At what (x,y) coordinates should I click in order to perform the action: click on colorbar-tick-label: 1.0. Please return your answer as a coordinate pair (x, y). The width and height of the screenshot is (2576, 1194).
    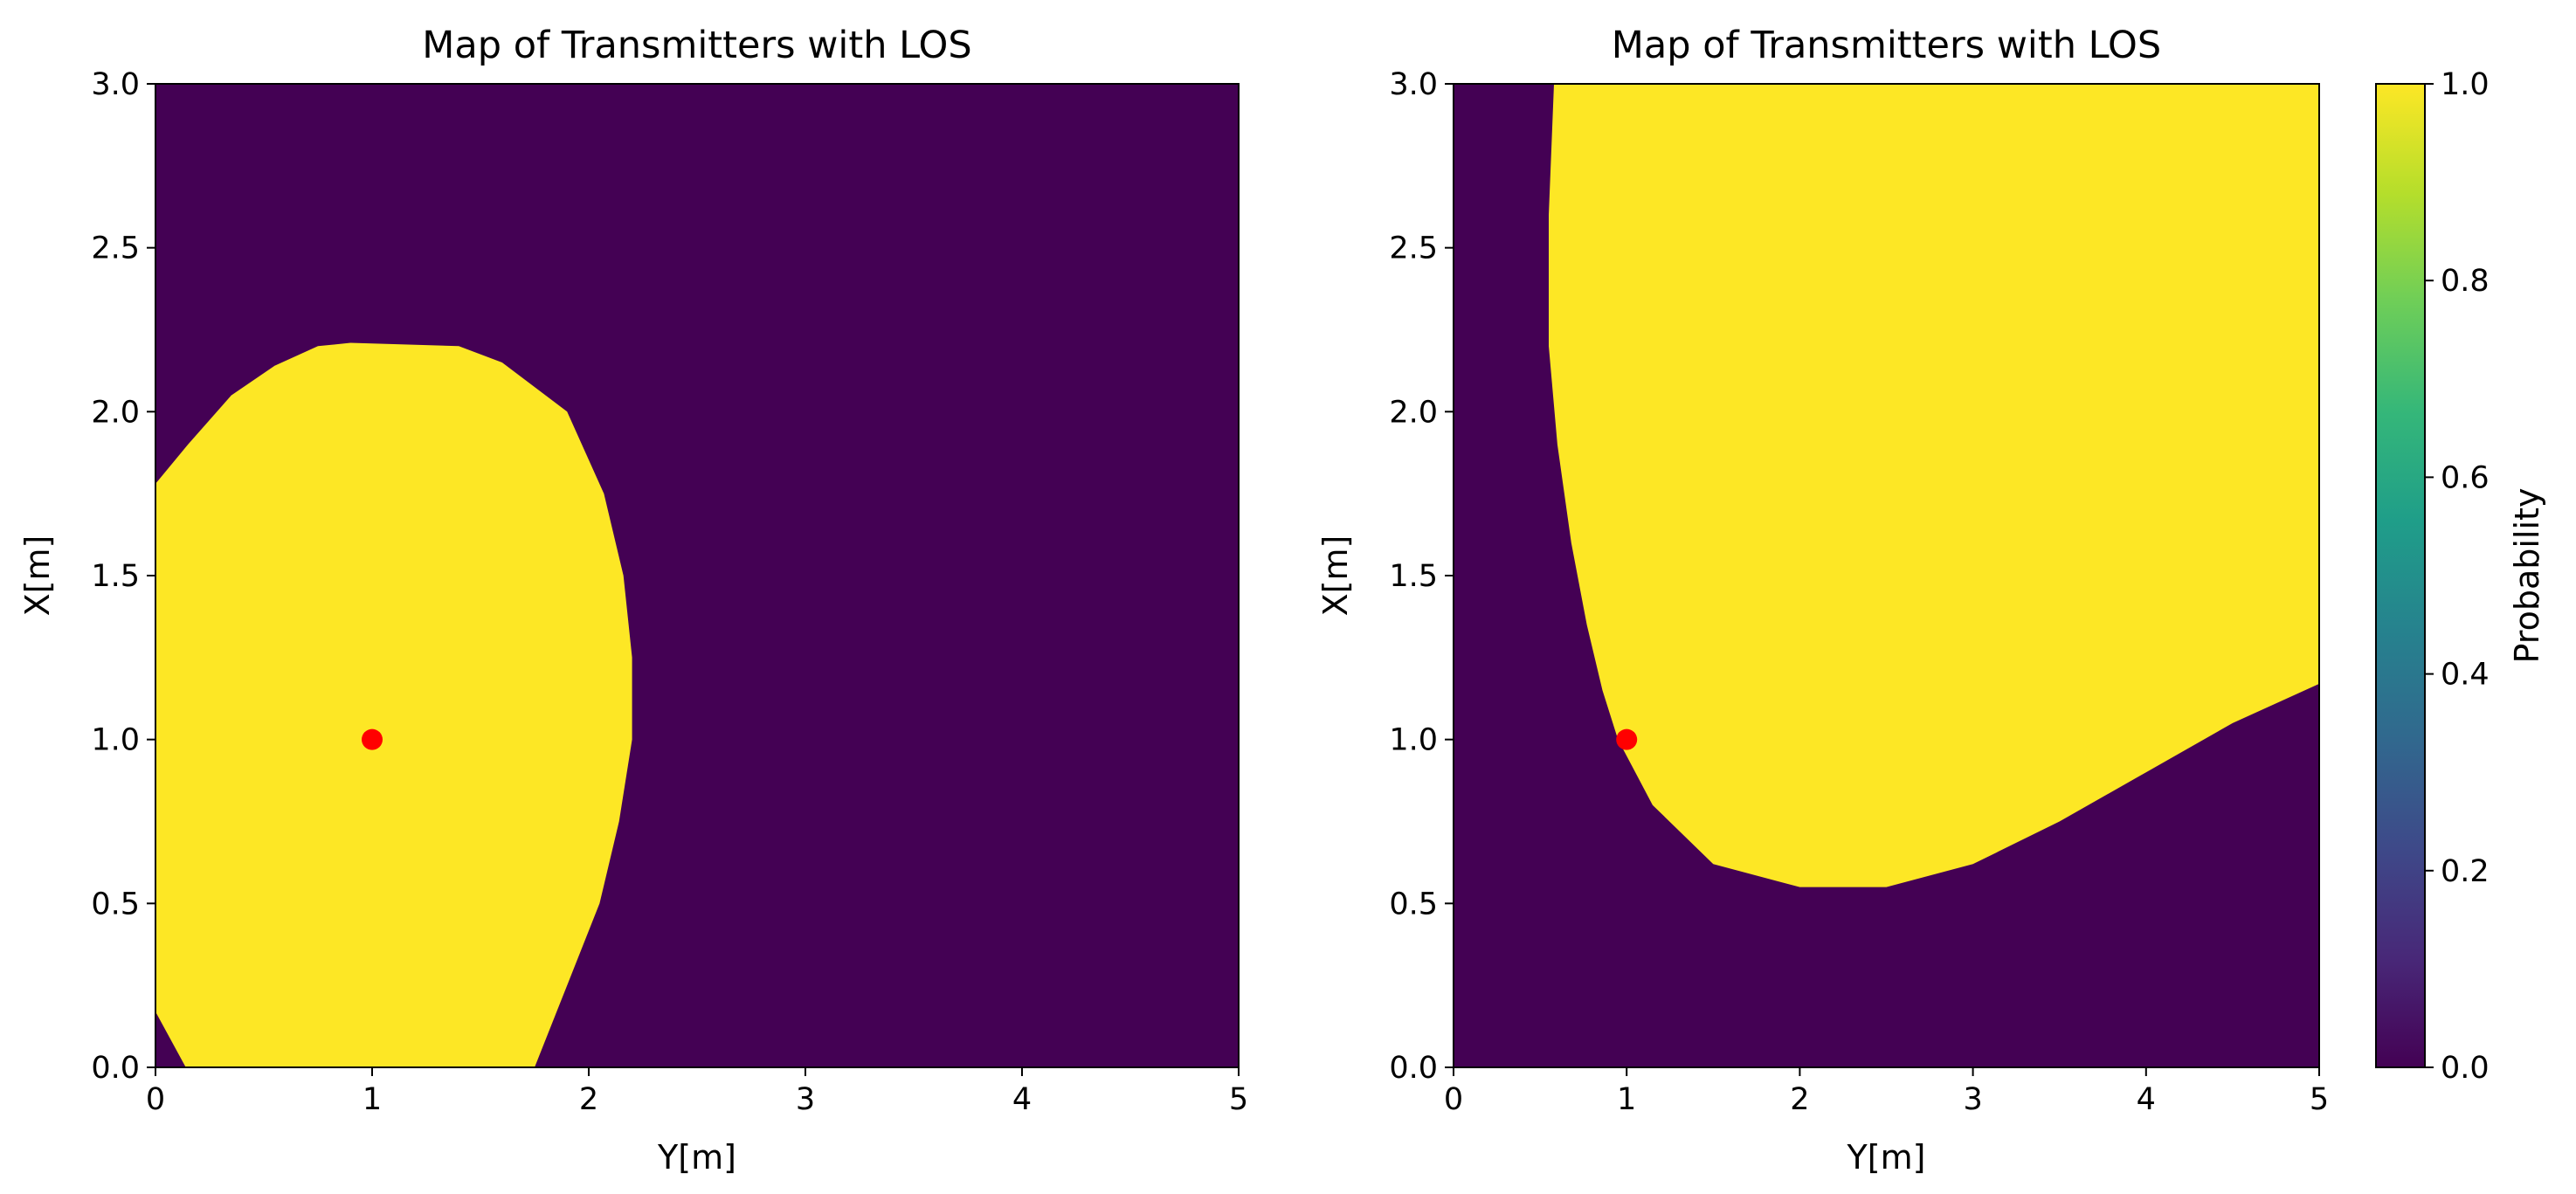
    Looking at the image, I should click on (2465, 84).